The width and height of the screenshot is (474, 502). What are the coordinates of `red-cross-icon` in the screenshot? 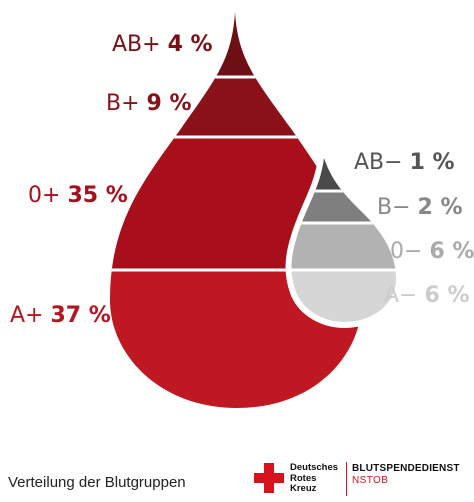 It's located at (269, 478).